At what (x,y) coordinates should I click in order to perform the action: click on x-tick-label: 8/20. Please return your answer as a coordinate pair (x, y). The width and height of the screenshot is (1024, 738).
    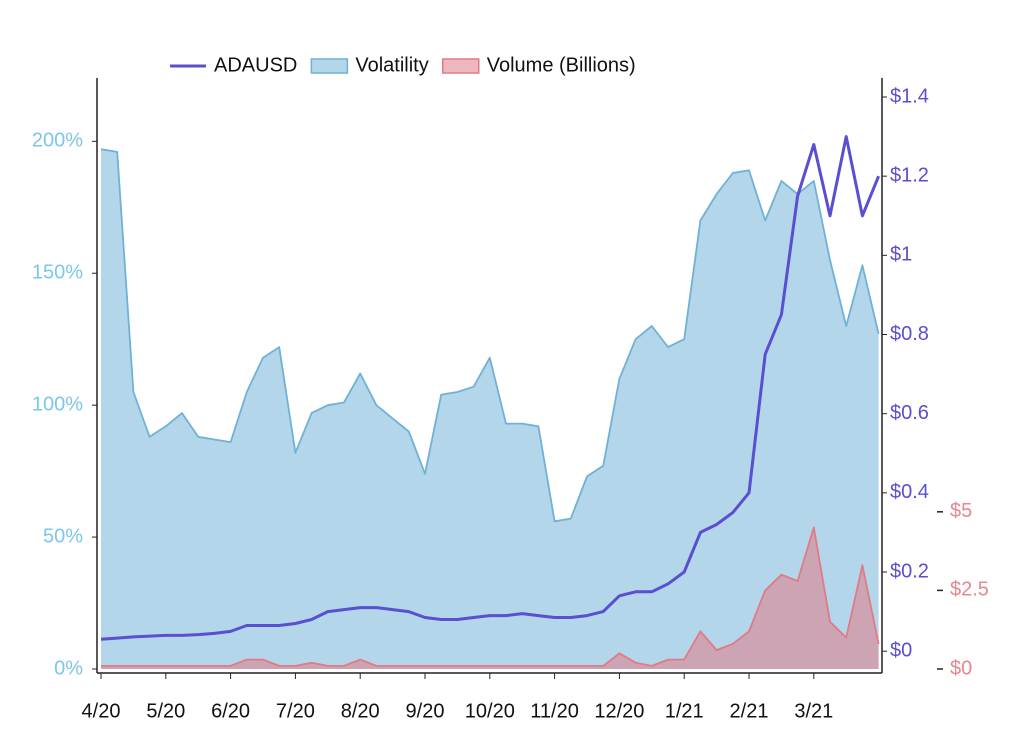
    Looking at the image, I should click on (360, 711).